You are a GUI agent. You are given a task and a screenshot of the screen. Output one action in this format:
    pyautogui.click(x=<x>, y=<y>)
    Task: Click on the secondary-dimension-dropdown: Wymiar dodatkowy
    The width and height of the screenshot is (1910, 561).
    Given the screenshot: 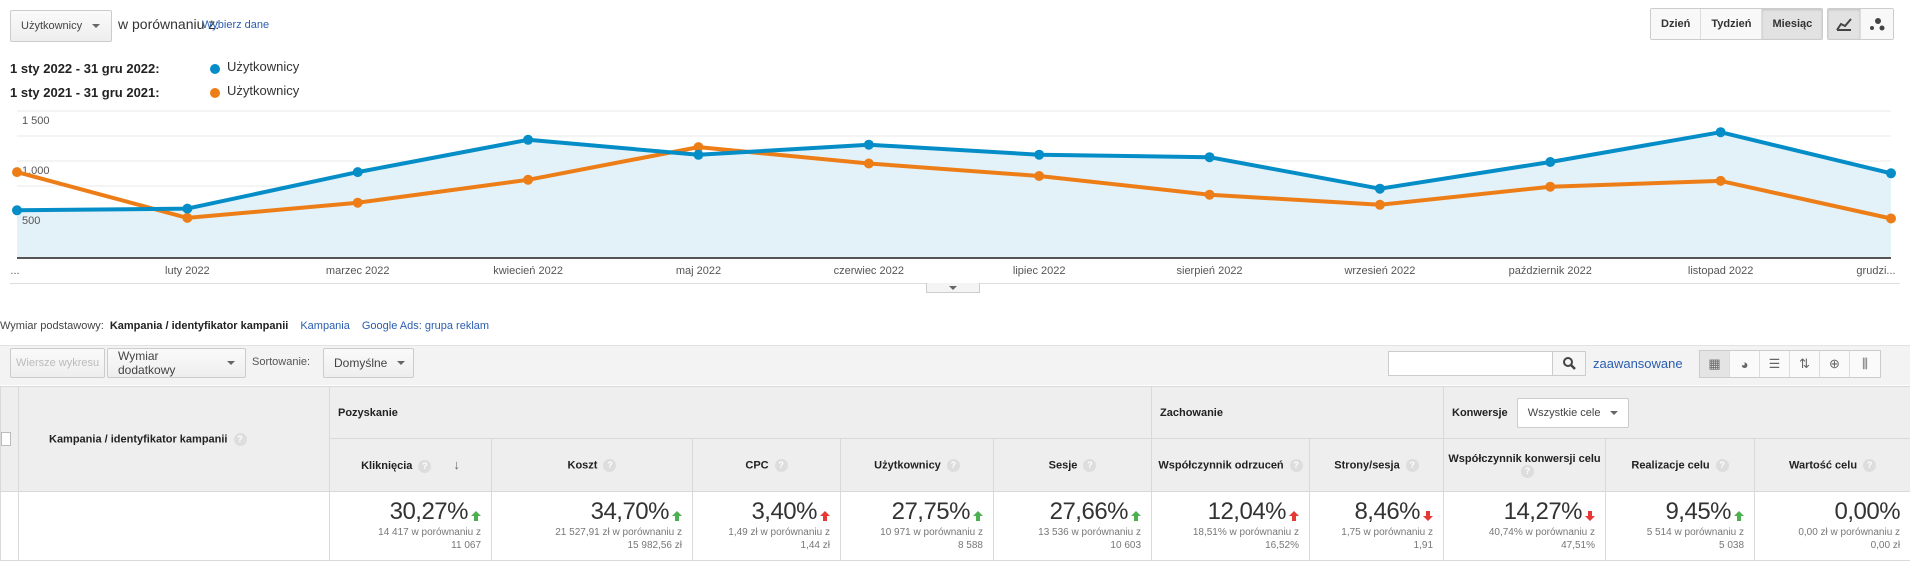 What is the action you would take?
    pyautogui.click(x=176, y=363)
    